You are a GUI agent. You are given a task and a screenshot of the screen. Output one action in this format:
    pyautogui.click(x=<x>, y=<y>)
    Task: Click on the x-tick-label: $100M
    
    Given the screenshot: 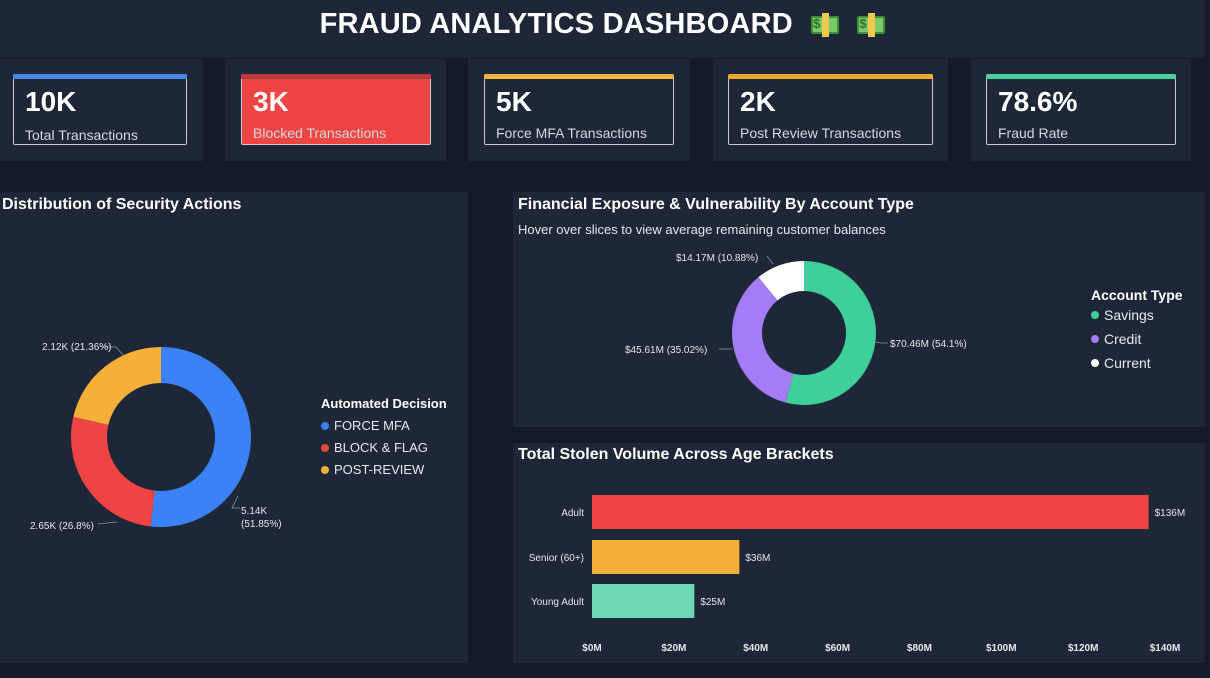 What is the action you would take?
    pyautogui.click(x=1001, y=648)
    